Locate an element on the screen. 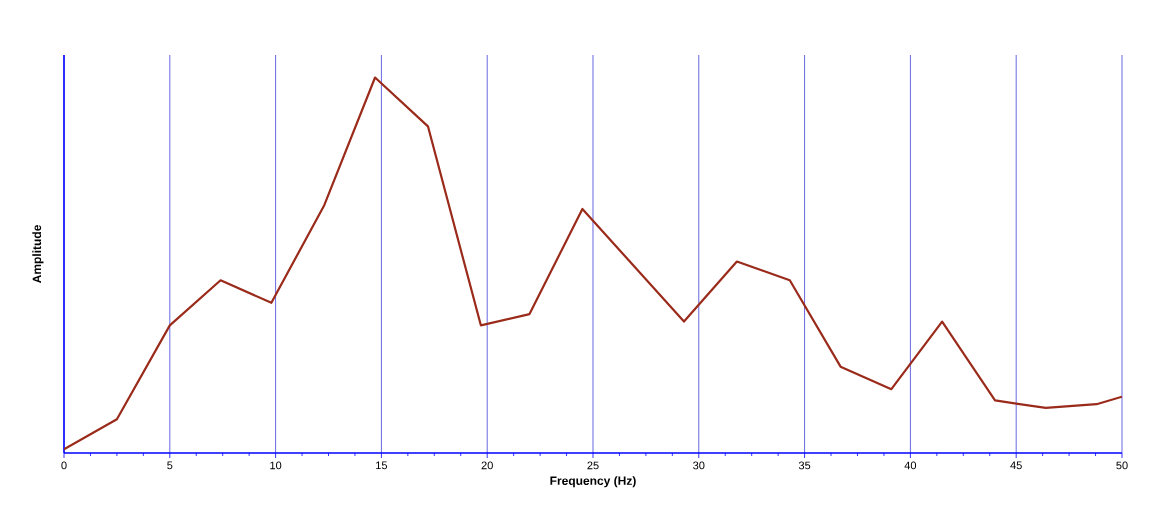 This screenshot has height=522, width=1153. x-tick-label: 45 is located at coordinates (1016, 465).